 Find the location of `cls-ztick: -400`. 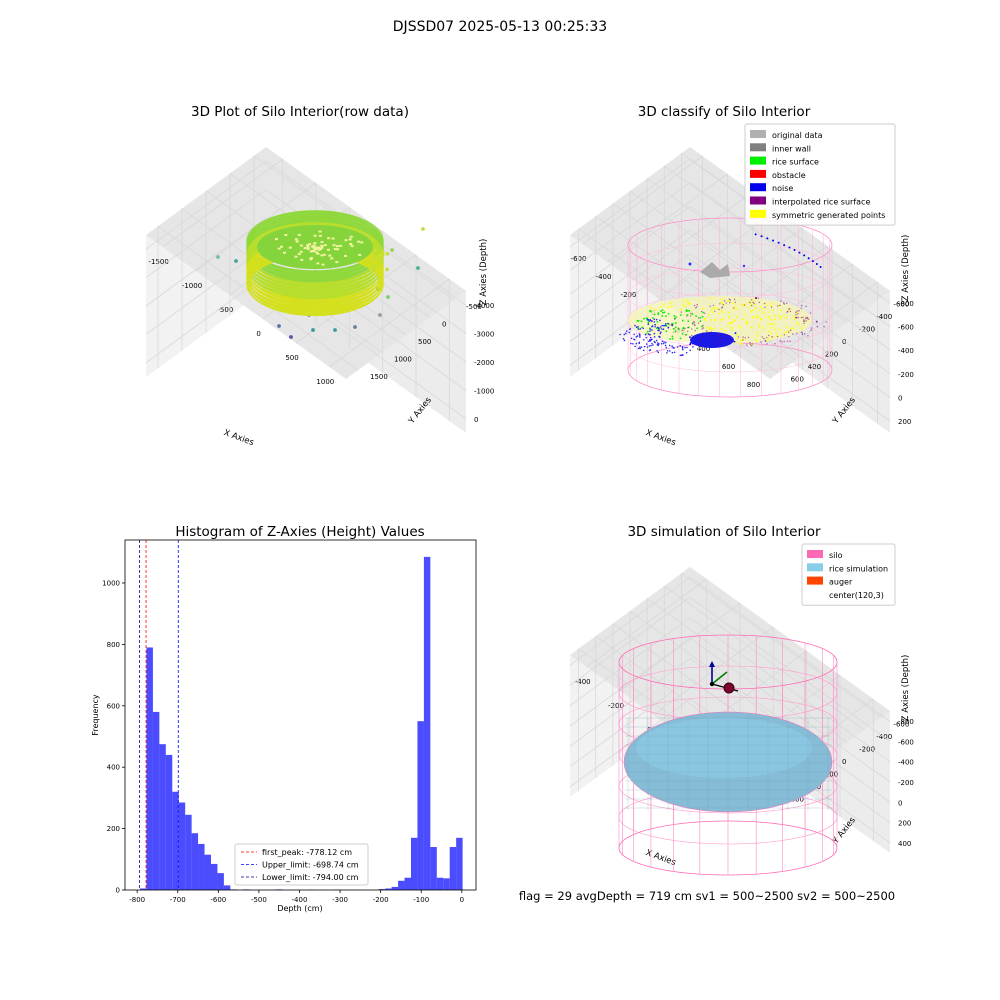

cls-ztick: -400 is located at coordinates (906, 351).